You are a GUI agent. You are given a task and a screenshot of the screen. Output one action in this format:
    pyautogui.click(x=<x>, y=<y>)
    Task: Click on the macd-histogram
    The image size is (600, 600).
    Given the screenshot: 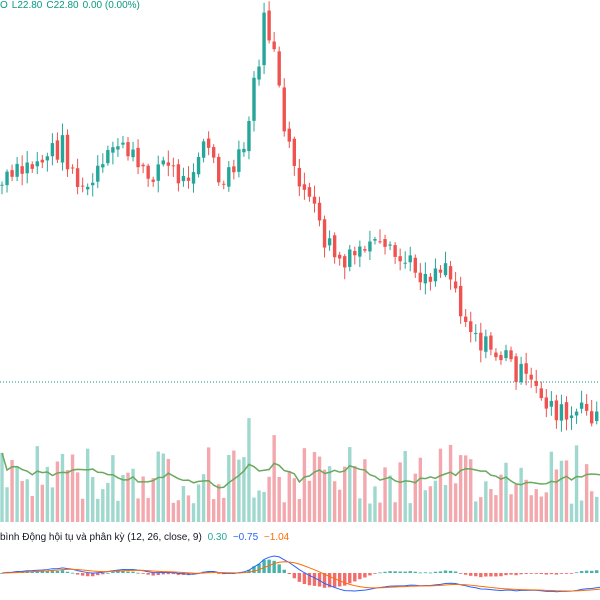 What is the action you would take?
    pyautogui.click(x=299, y=573)
    